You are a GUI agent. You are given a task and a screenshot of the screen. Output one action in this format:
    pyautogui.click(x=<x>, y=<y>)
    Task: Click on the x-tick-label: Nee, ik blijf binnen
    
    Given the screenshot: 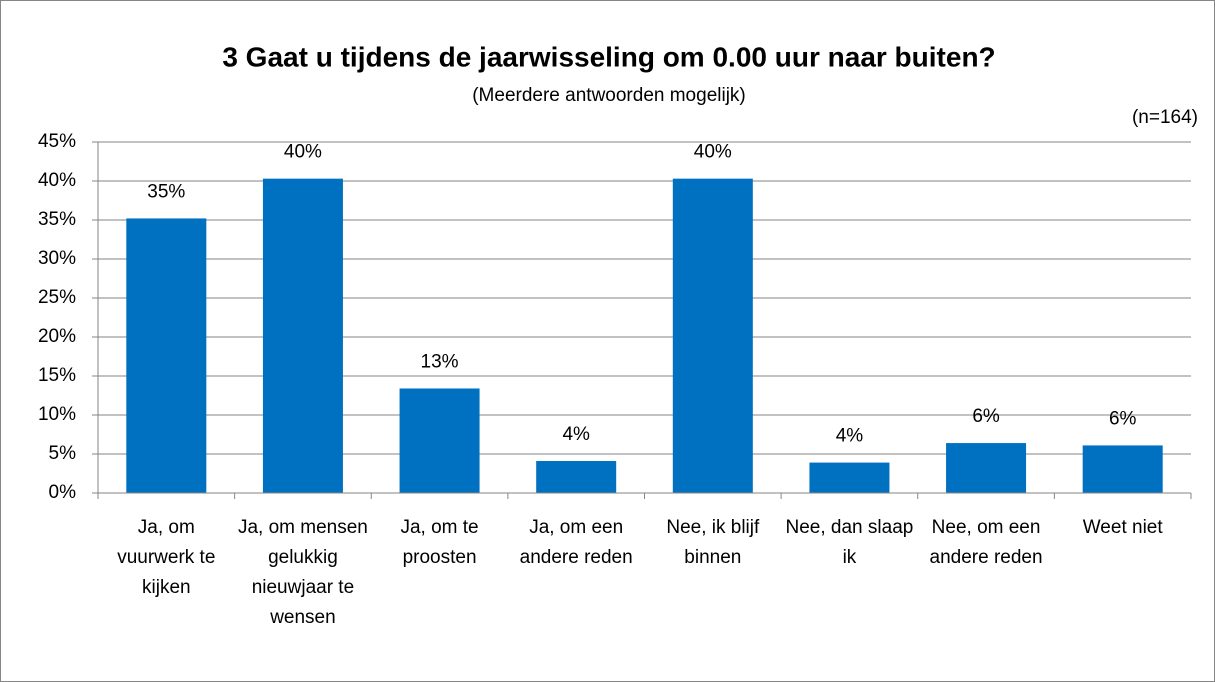 What is the action you would take?
    pyautogui.click(x=713, y=542)
    